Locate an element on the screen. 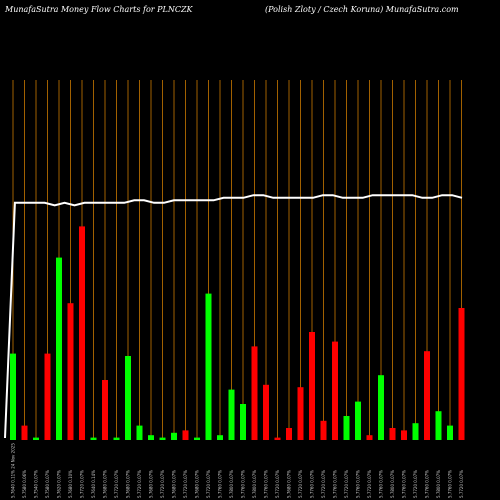  x-tick-label: 5.7640 0.11% 24 Nov 2025 is located at coordinates (13, 470).